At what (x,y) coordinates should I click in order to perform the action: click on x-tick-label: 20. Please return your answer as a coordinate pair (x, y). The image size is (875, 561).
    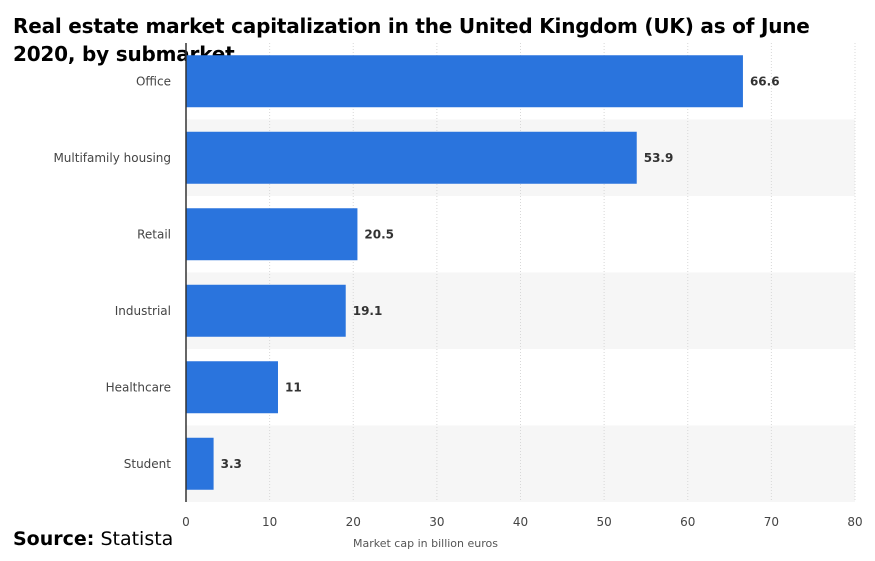
    Looking at the image, I should click on (353, 522).